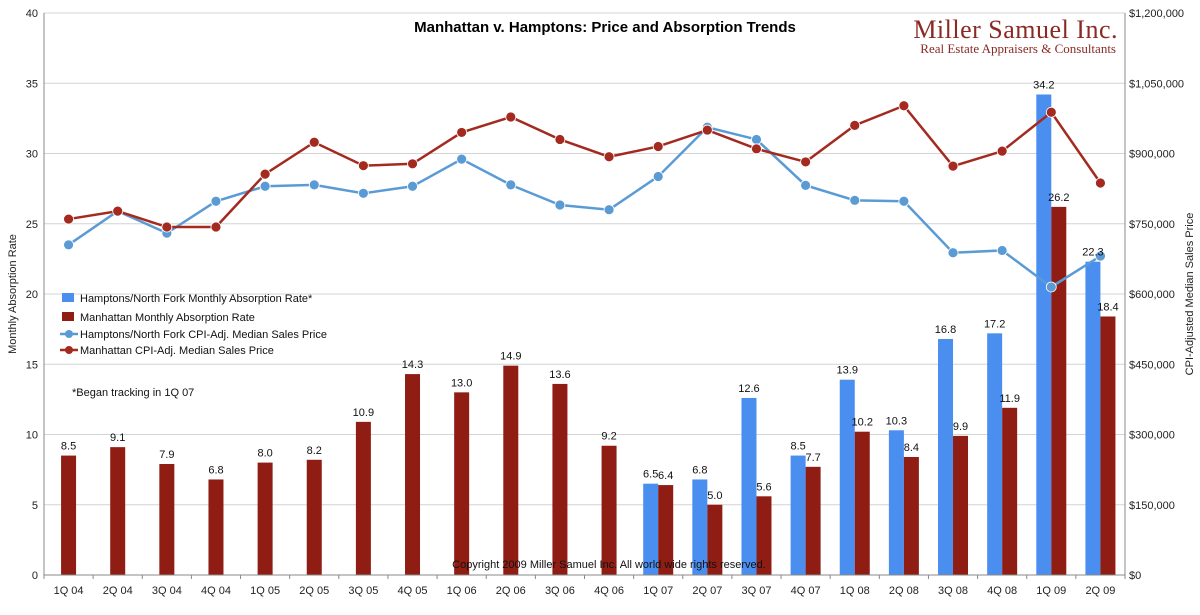  I want to click on manhattan-bar-label: 8.5, so click(68, 447).